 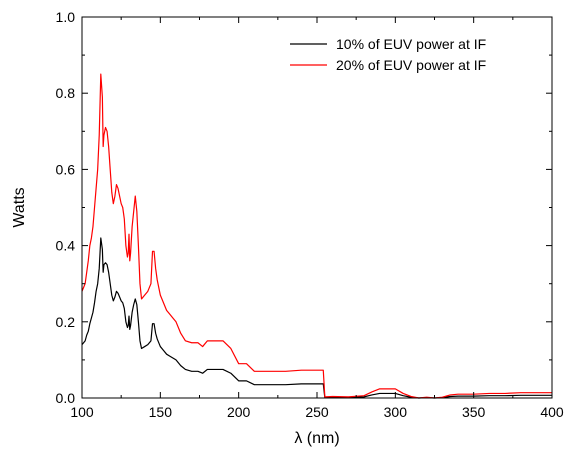 What do you see at coordinates (552, 412) in the screenshot?
I see `x-tick-label-6: 400` at bounding box center [552, 412].